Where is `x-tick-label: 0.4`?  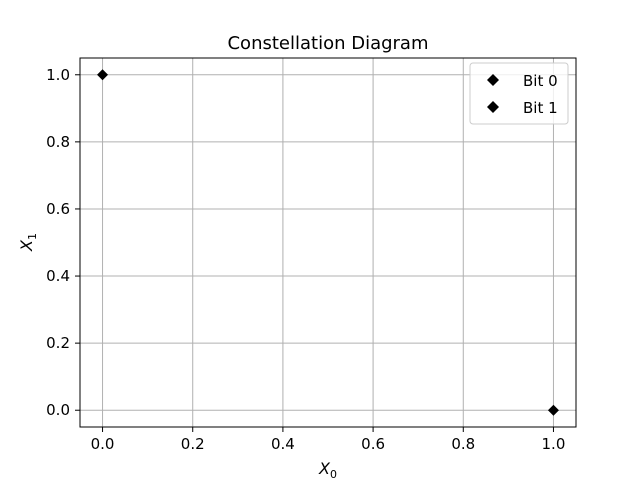
x-tick-label: 0.4 is located at coordinates (283, 444).